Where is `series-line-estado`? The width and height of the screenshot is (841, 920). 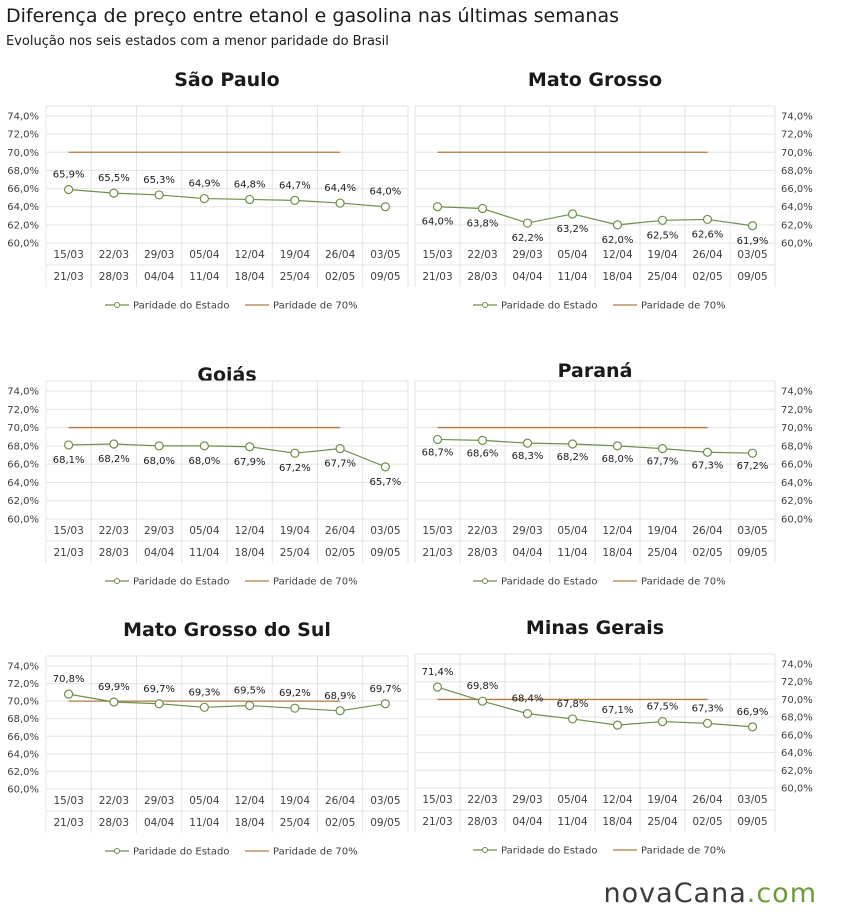
series-line-estado is located at coordinates (595, 707).